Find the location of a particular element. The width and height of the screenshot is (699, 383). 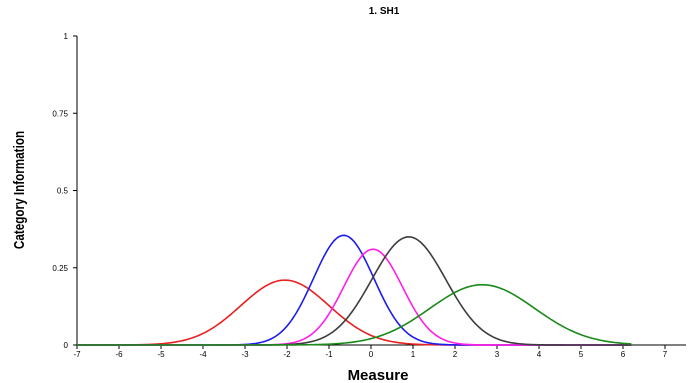

x-tick-label: -1 is located at coordinates (329, 354).